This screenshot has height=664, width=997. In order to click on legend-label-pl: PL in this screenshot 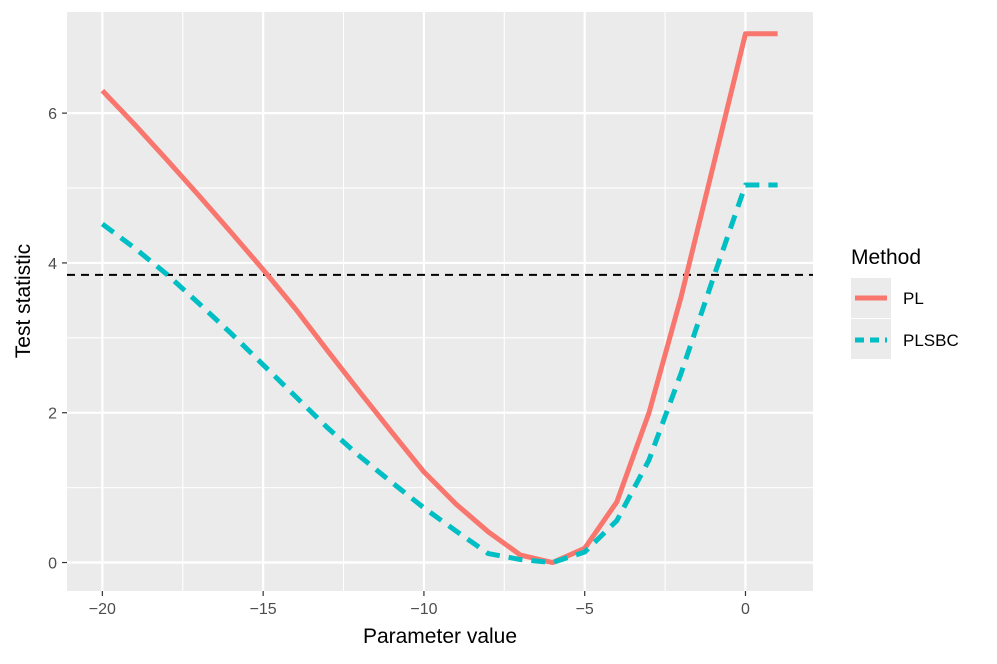, I will do `click(913, 298)`.